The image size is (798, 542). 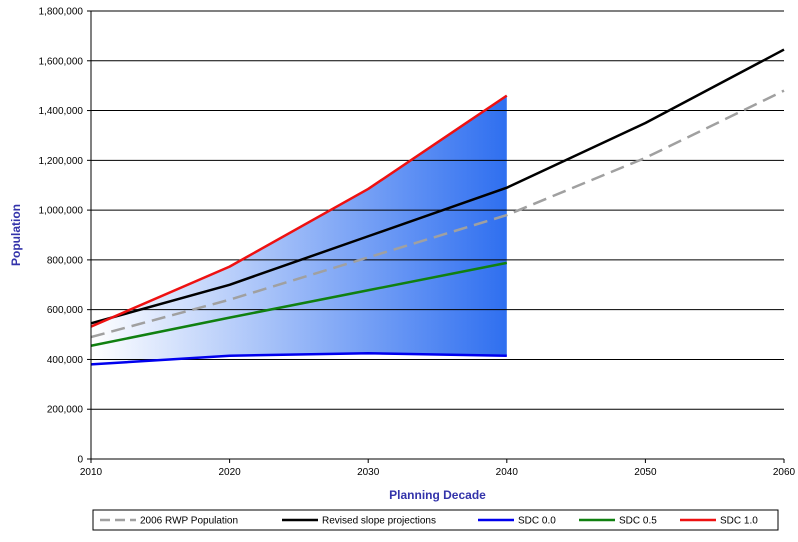 What do you see at coordinates (65, 310) in the screenshot?
I see `y-tick-label: 600,000` at bounding box center [65, 310].